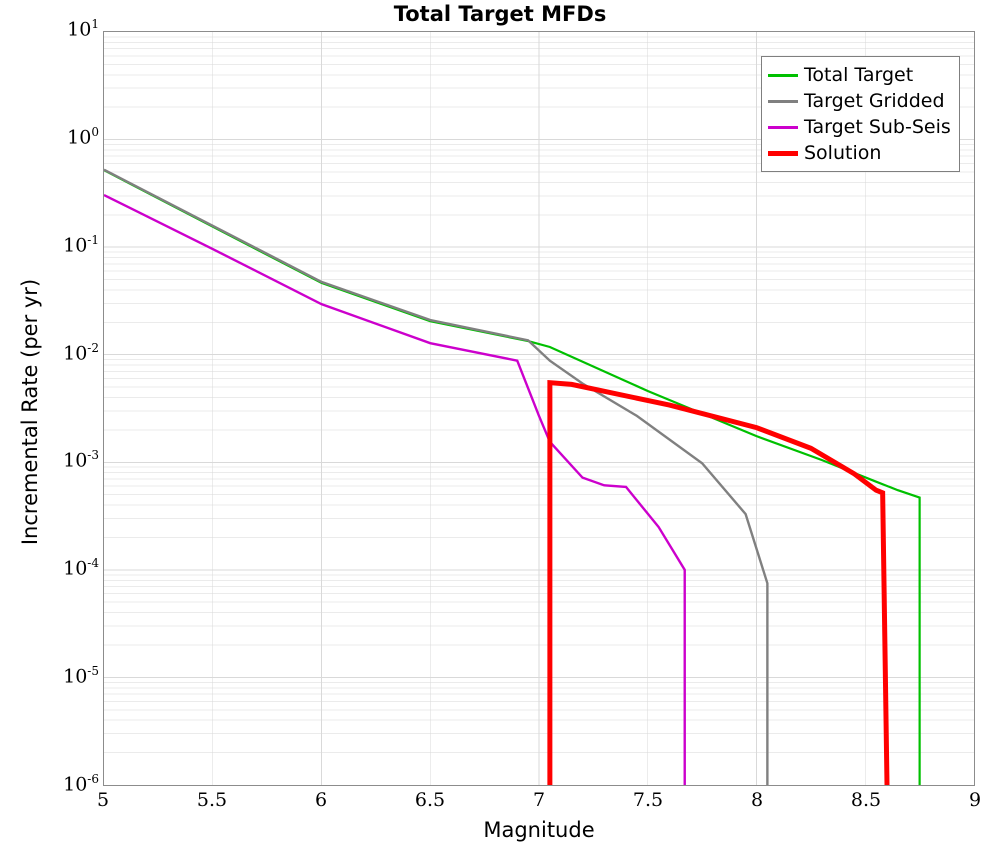 This screenshot has height=850, width=1000. Describe the element at coordinates (212, 800) in the screenshot. I see `x-tick-label: 5.5` at that location.